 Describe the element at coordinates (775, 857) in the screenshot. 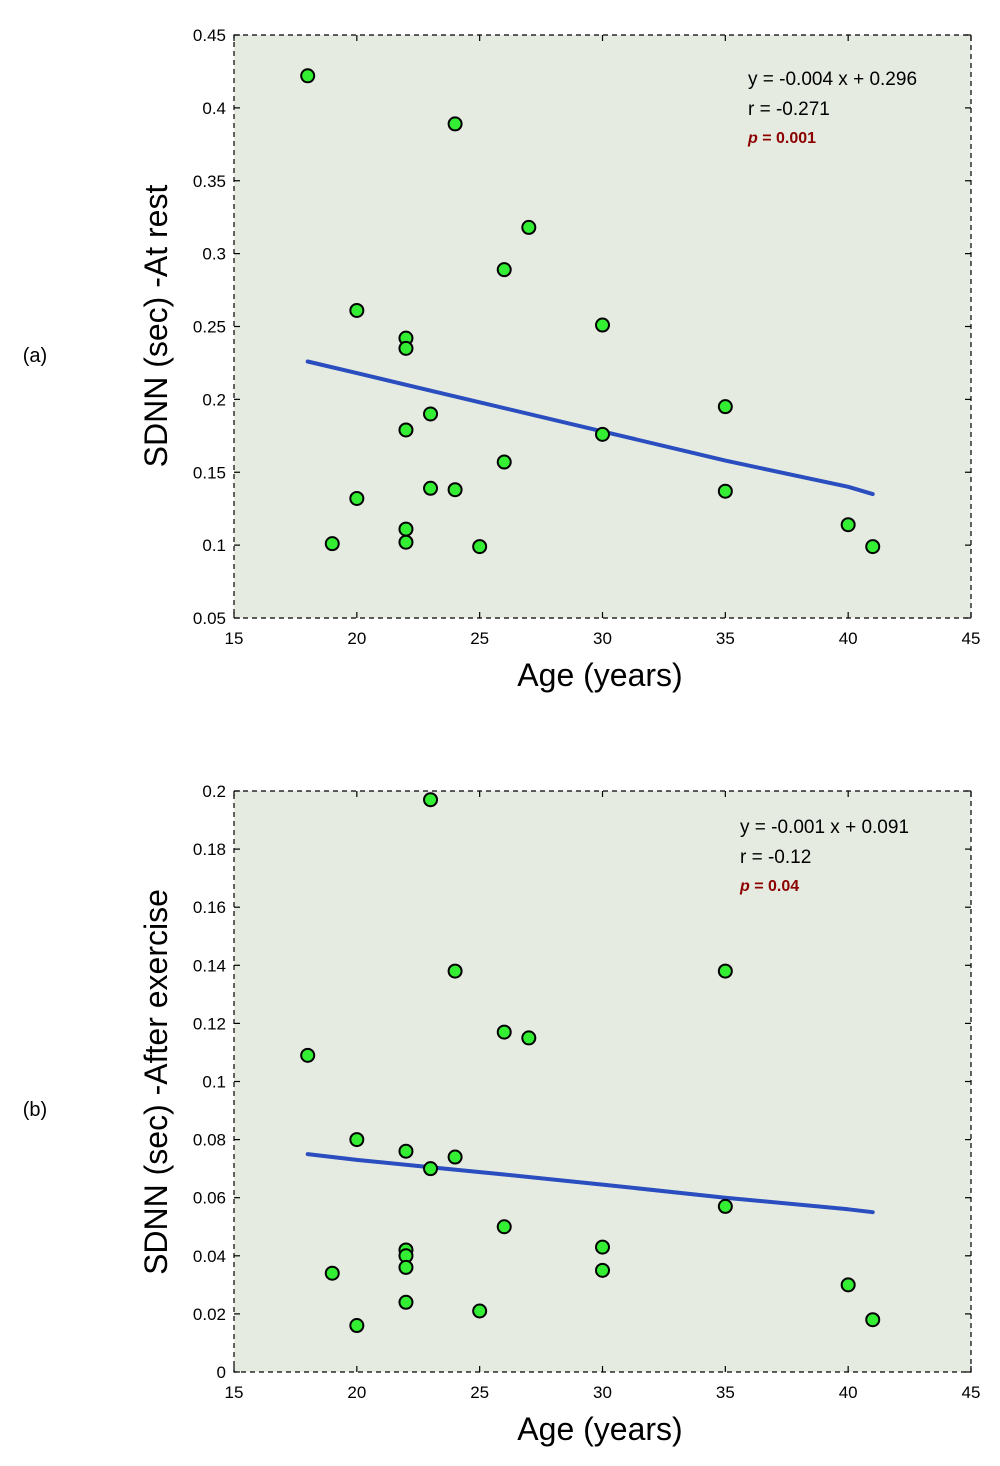

I see `correlation-coefficient: r = -0.12` at that location.